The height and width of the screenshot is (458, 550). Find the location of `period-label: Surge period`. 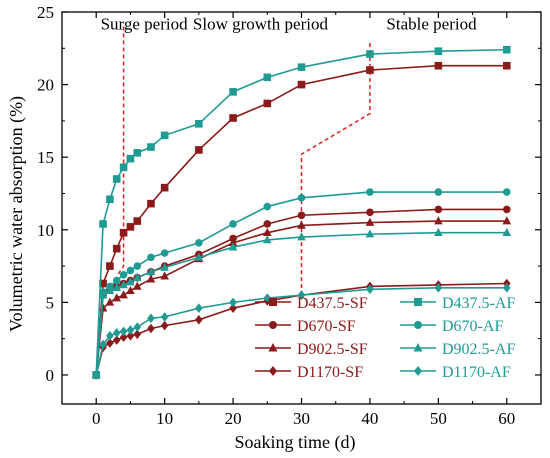

period-label: Surge period is located at coordinates (145, 24).